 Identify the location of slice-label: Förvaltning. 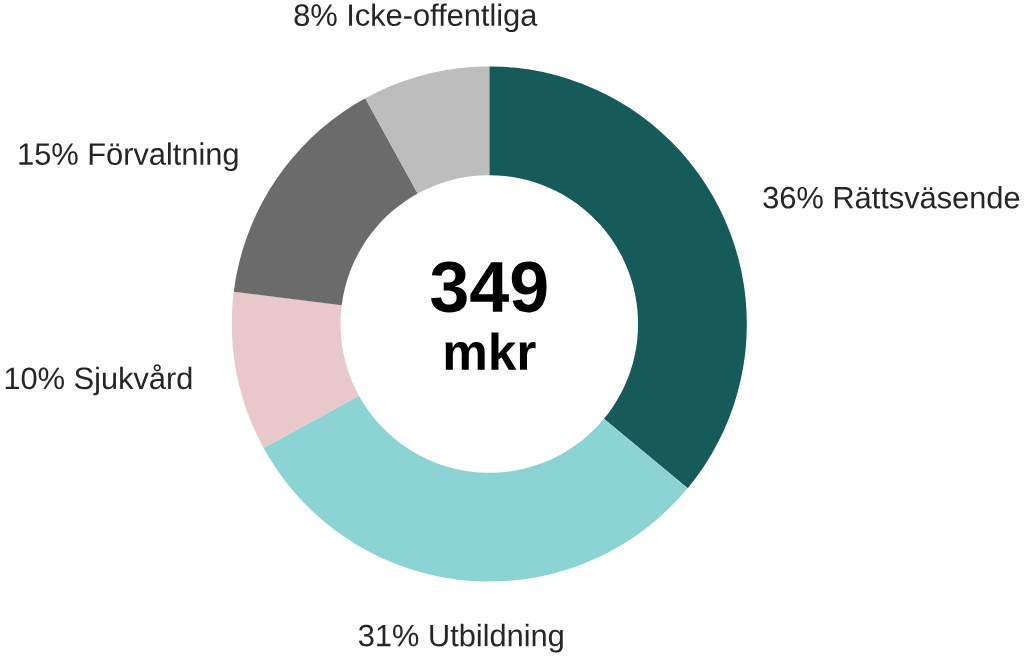
(163, 157).